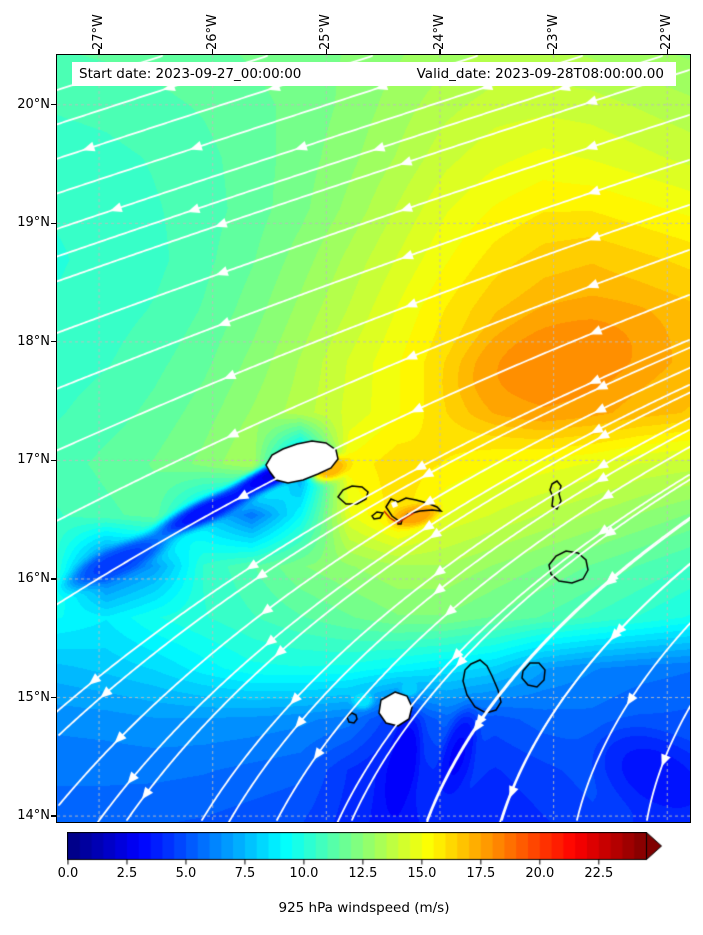  I want to click on colorbar-canvas, so click(367, 849).